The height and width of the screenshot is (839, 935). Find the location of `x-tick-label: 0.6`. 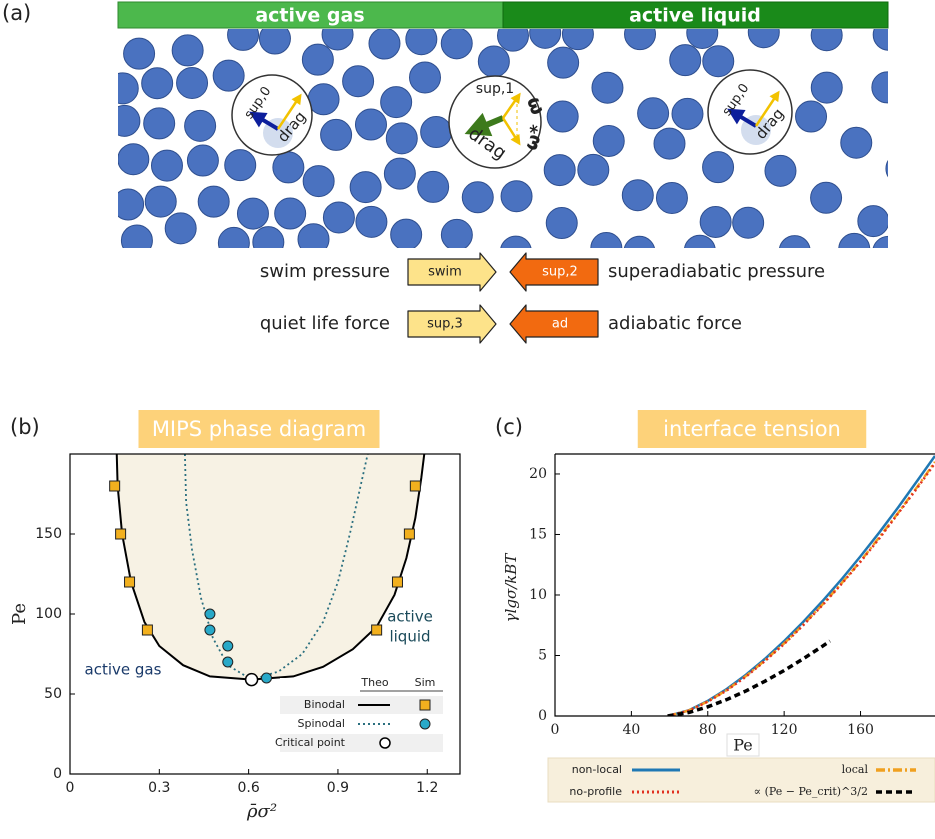

x-tick-label: 0.6 is located at coordinates (248, 788).